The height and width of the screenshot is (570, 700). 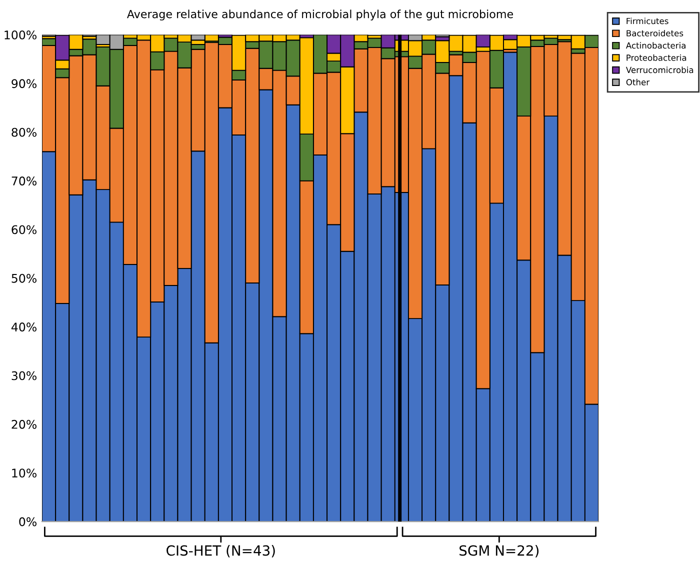 What do you see at coordinates (655, 33) in the screenshot?
I see `legend-label: Bacteroidetes` at bounding box center [655, 33].